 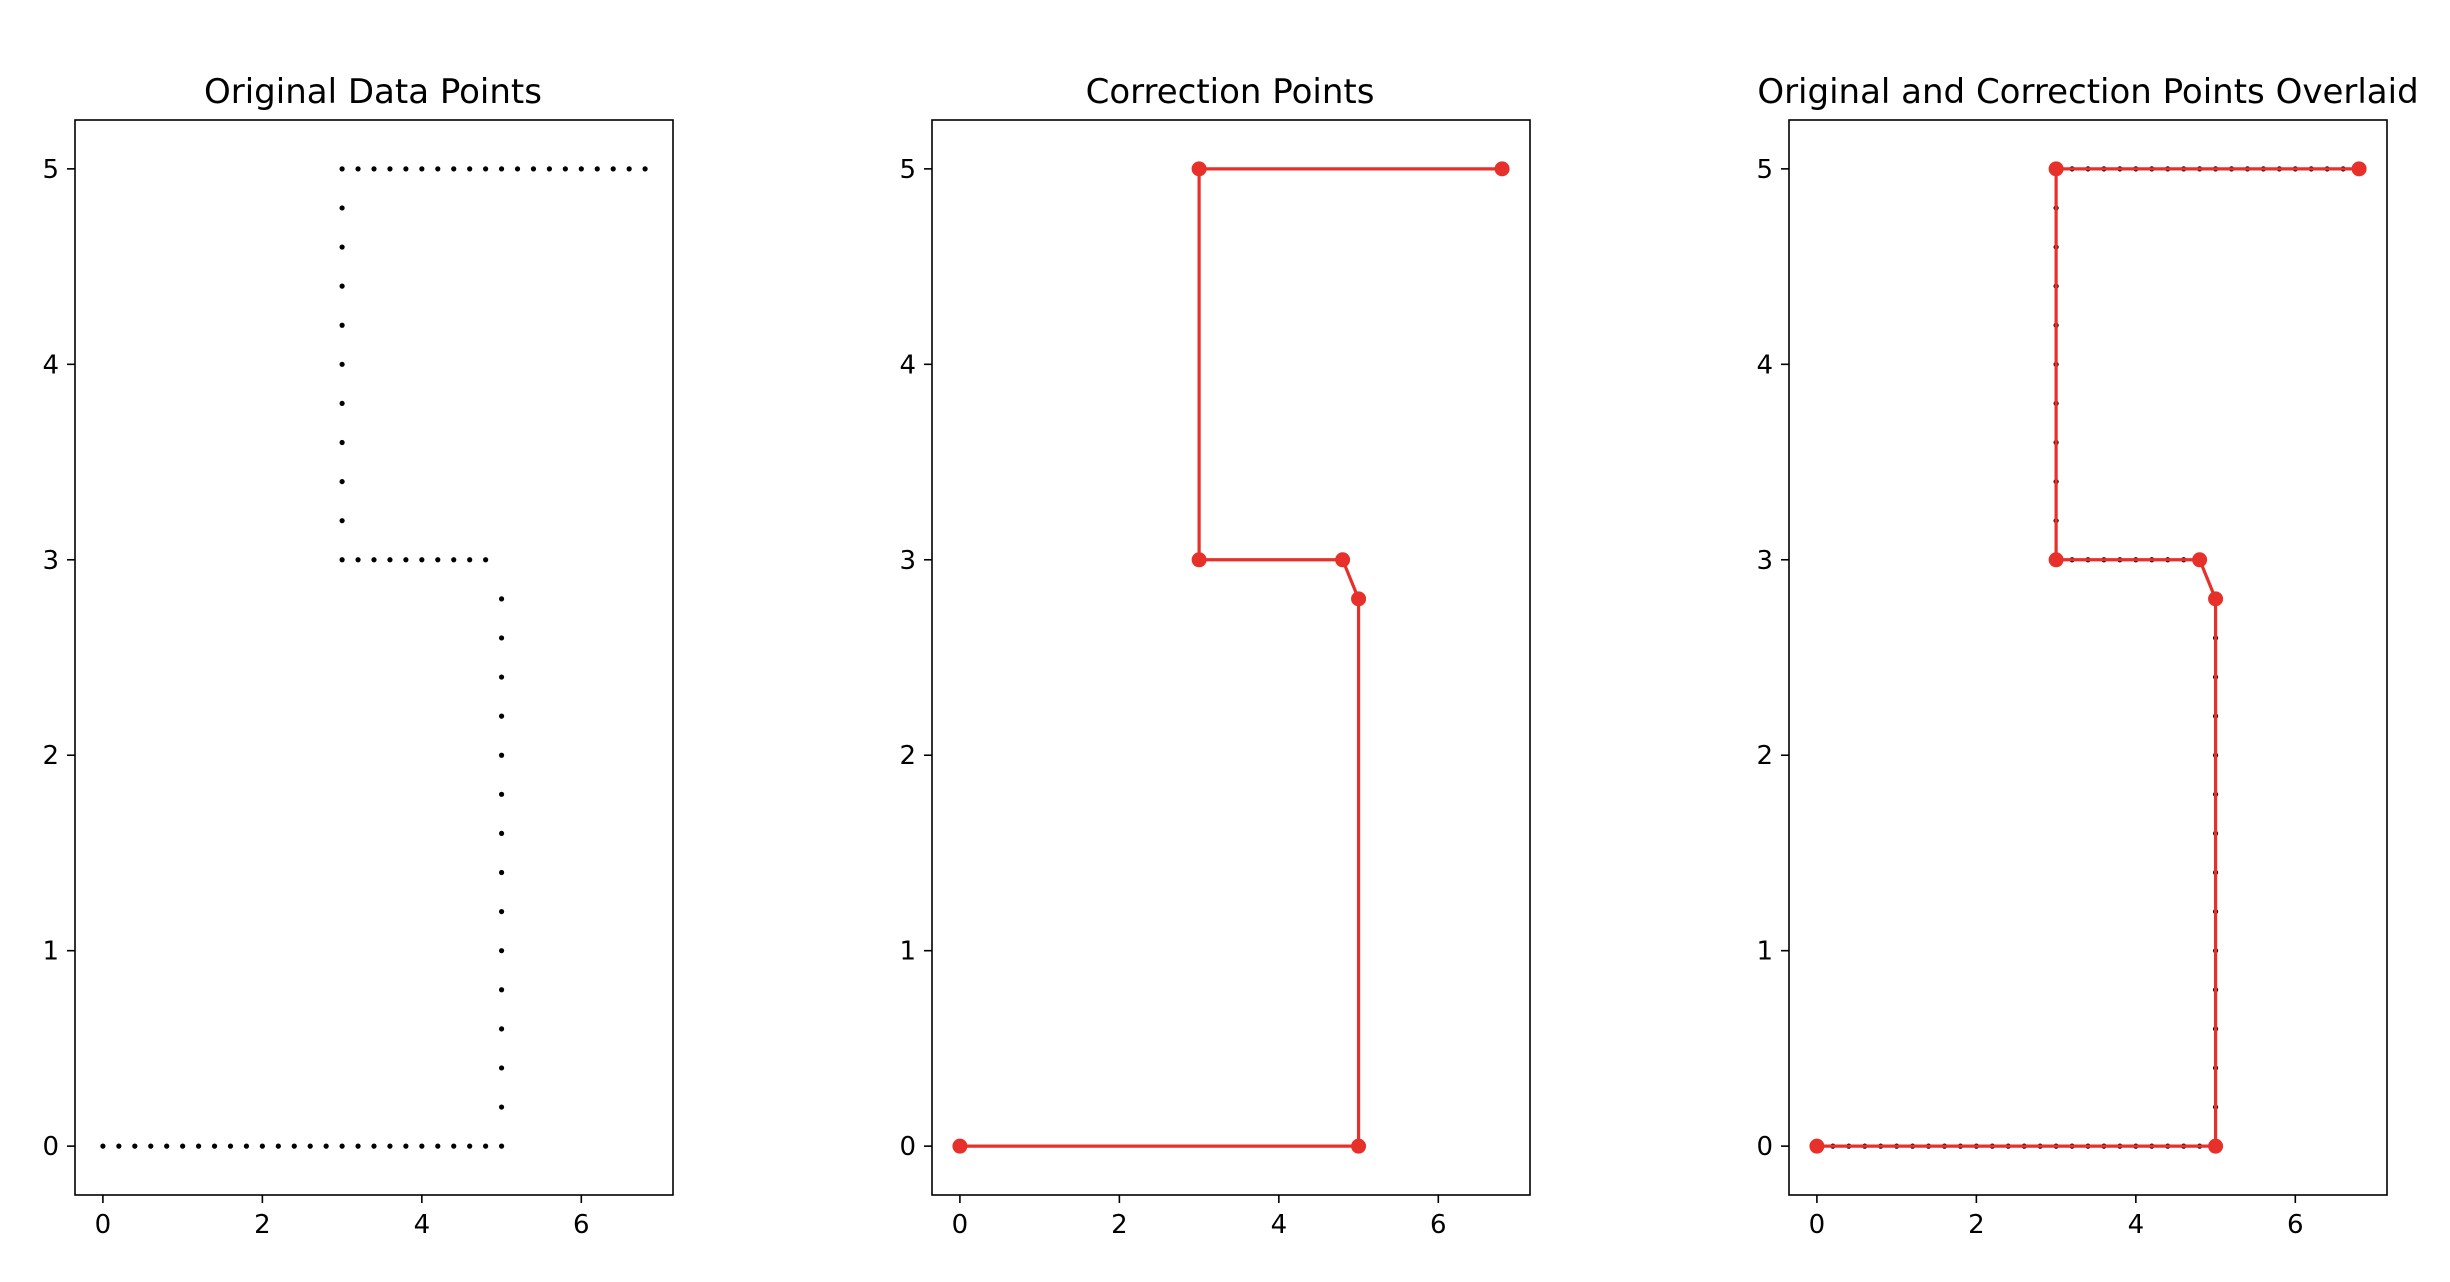 What do you see at coordinates (1230, 92) in the screenshot?
I see `chart-title: Correction Points` at bounding box center [1230, 92].